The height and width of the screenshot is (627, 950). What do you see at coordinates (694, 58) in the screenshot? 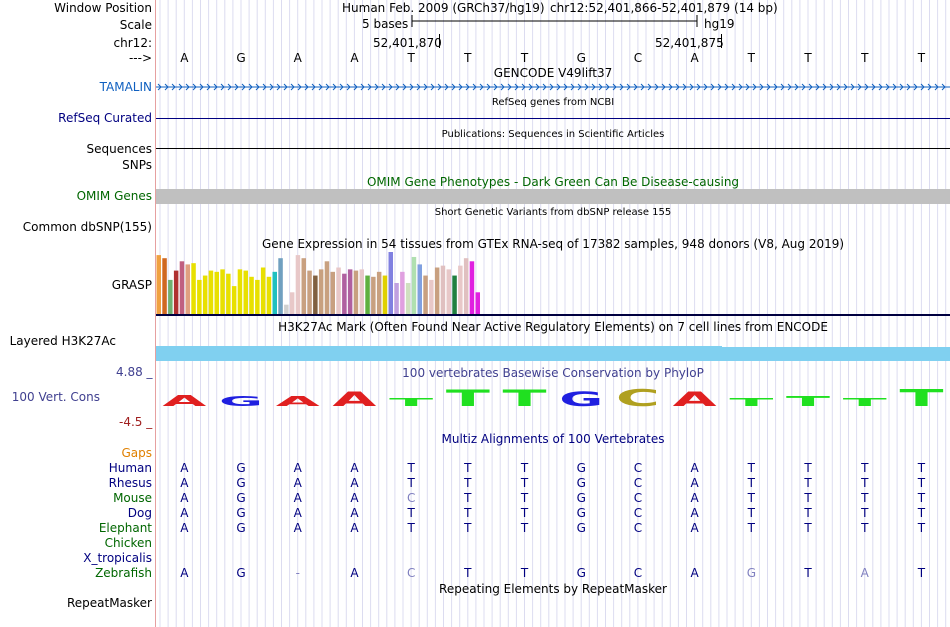
I see `base-10: A` at bounding box center [694, 58].